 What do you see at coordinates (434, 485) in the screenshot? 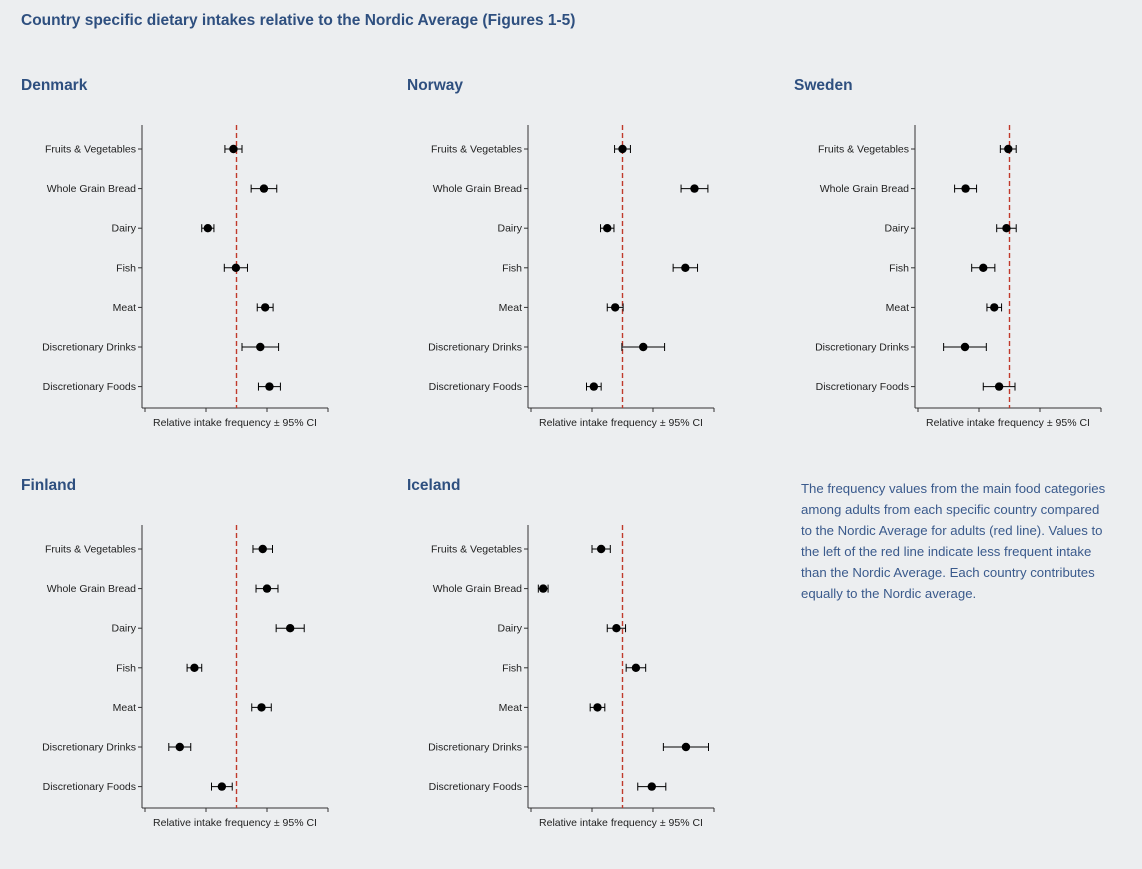
I see `chart-title: Iceland` at bounding box center [434, 485].